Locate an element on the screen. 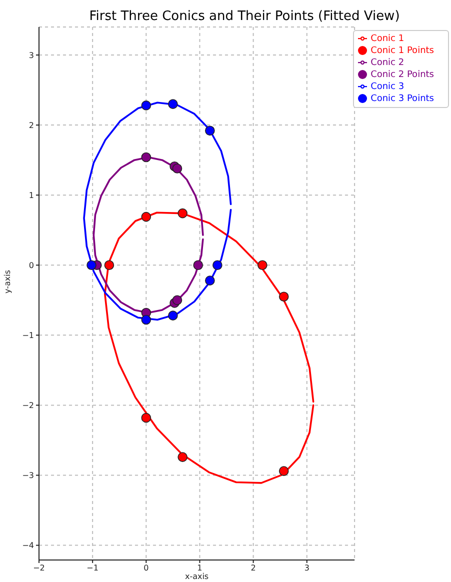 The image size is (451, 582). x-tick-label: 3 is located at coordinates (307, 568).